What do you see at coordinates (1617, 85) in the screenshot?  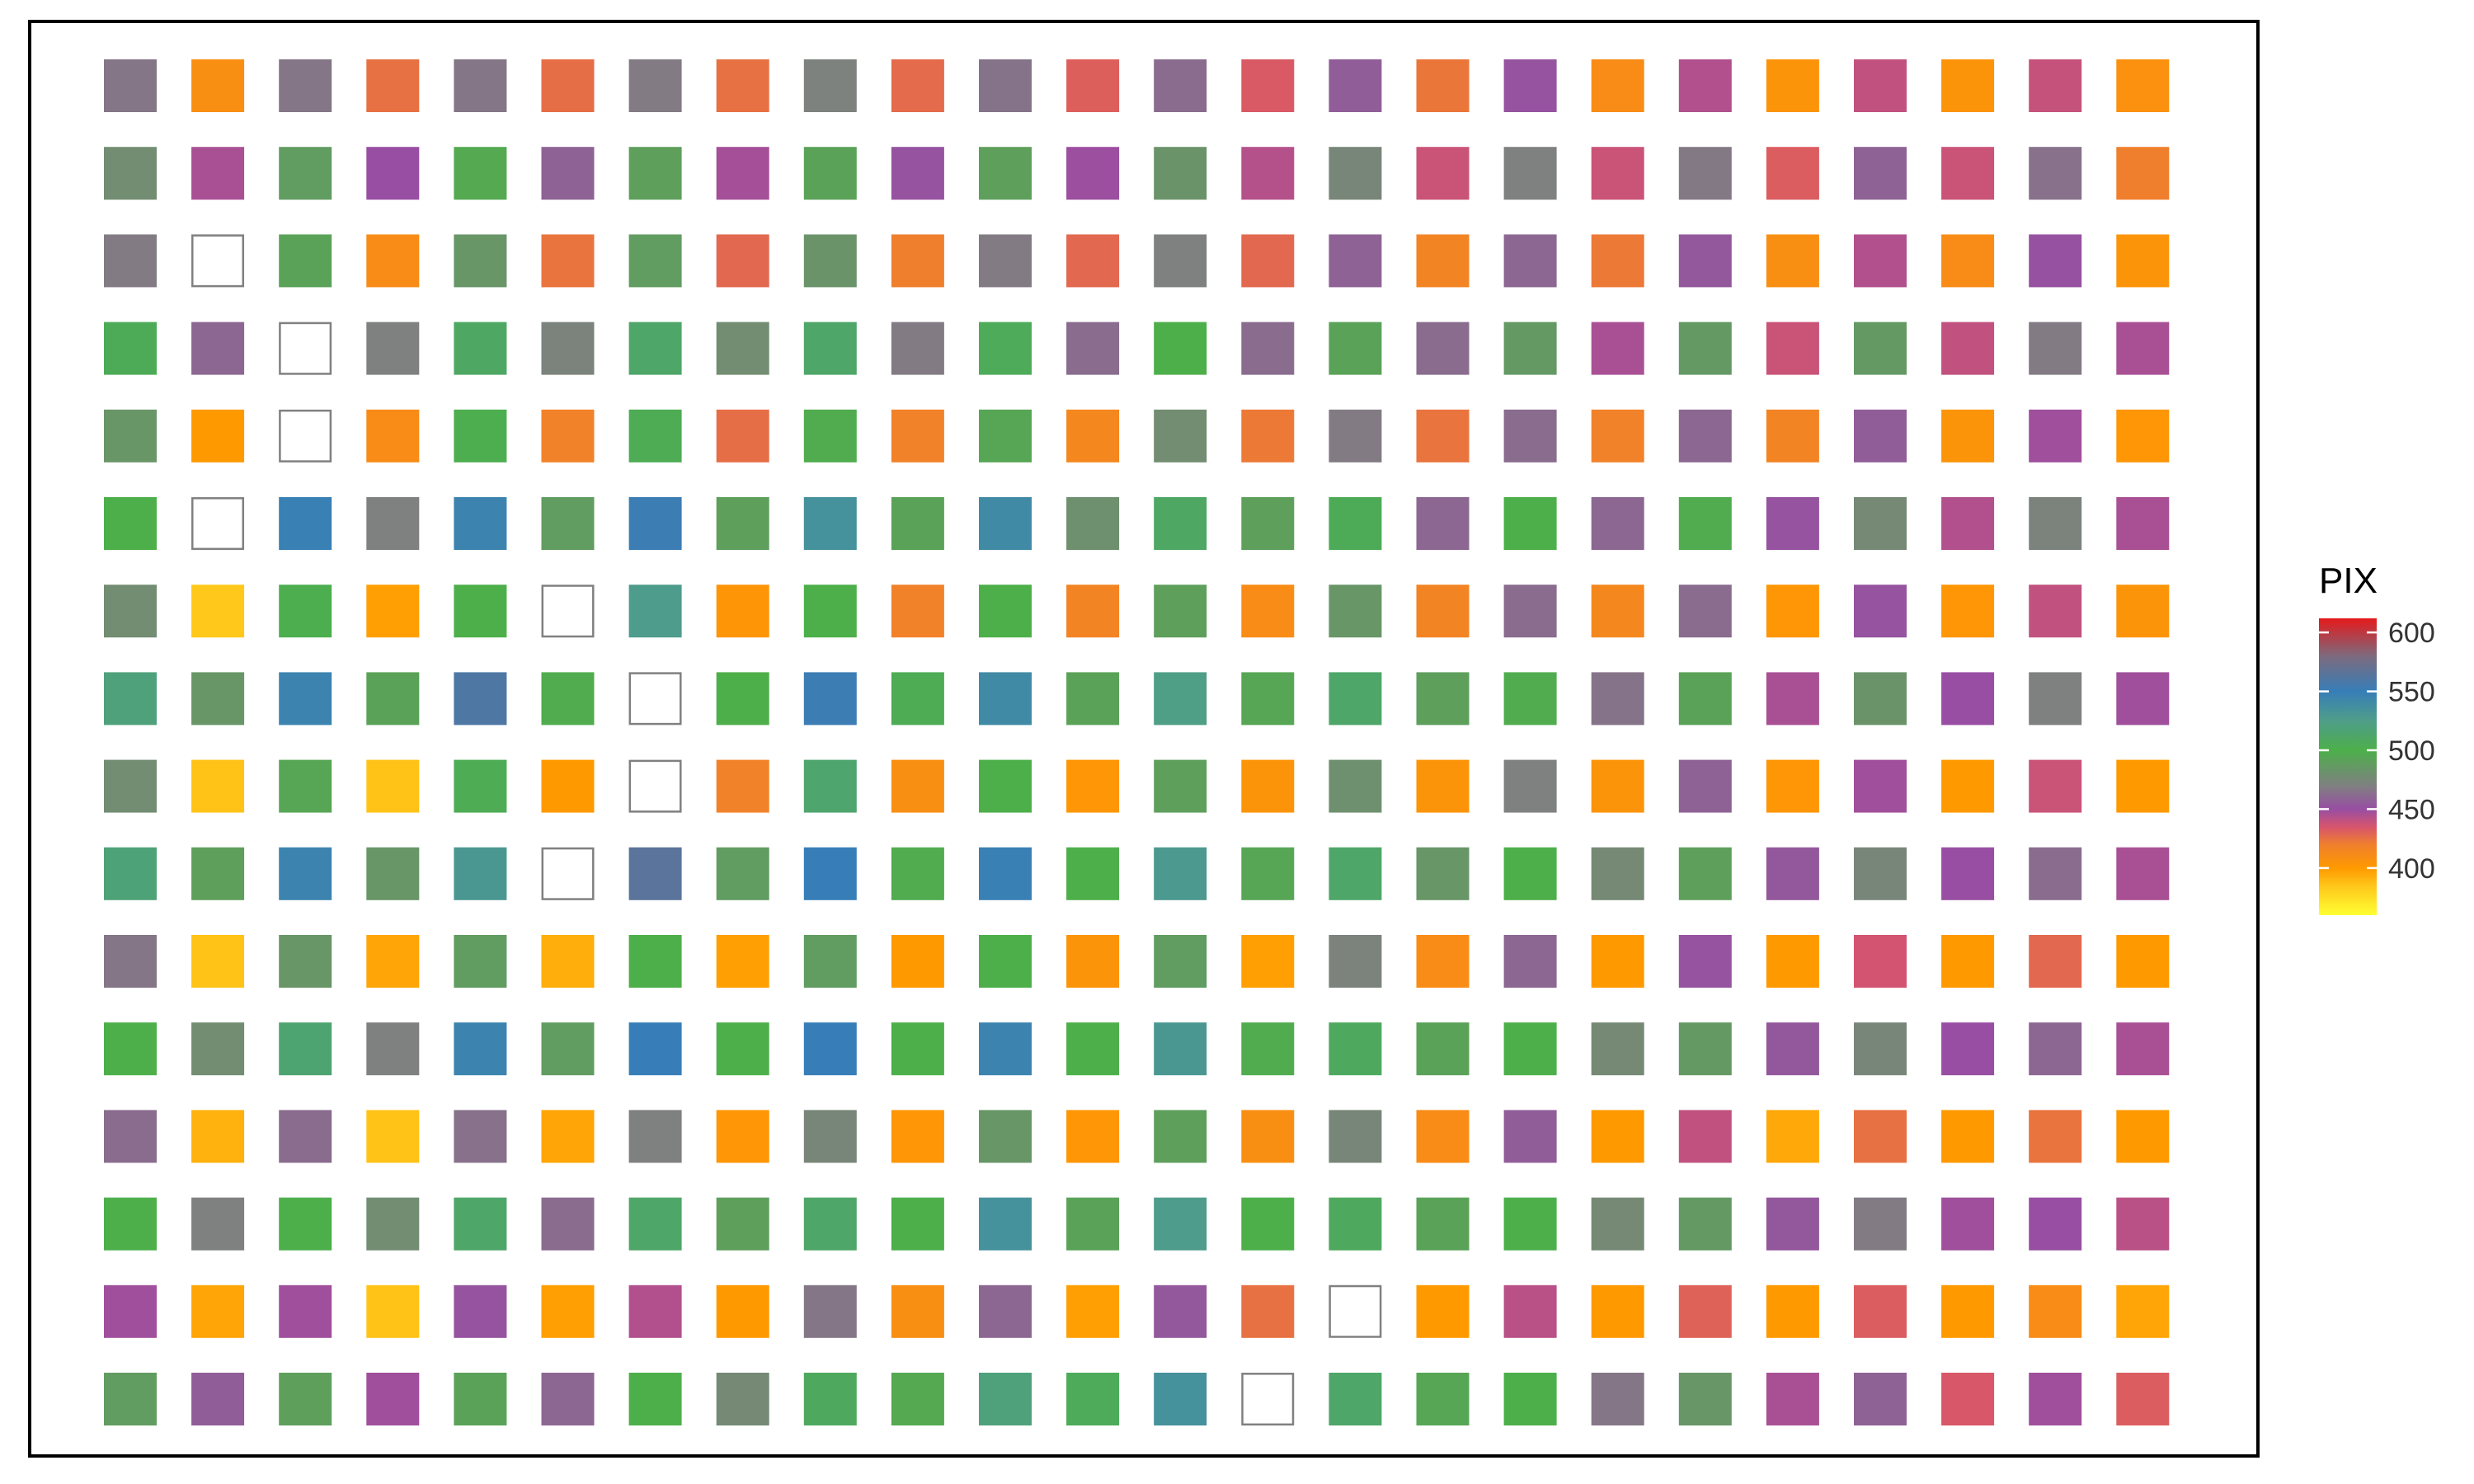 I see `well-r1-c18` at bounding box center [1617, 85].